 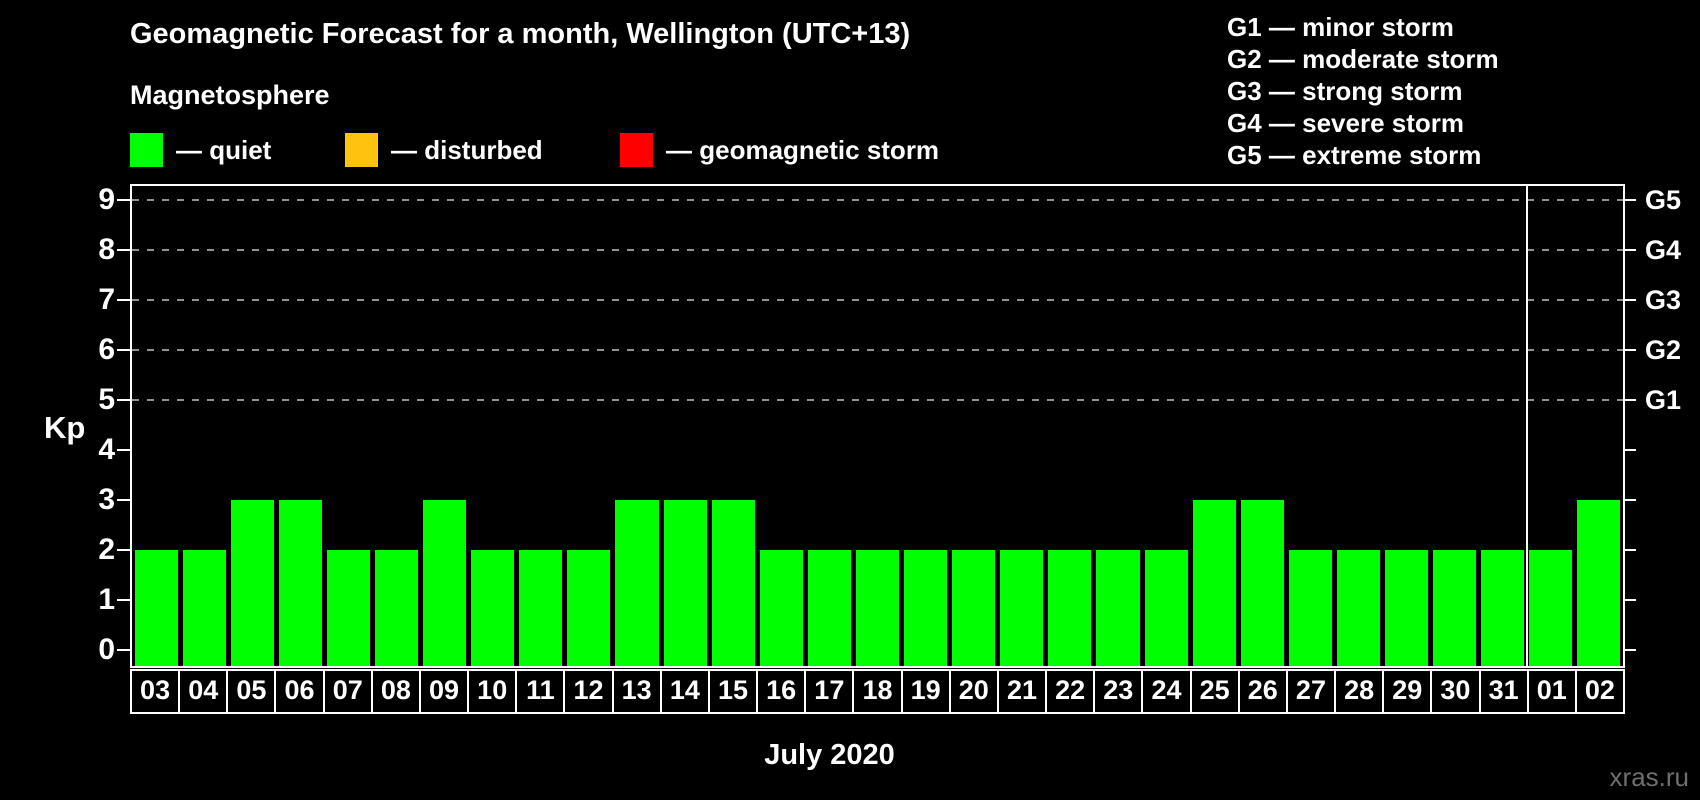 What do you see at coordinates (540, 691) in the screenshot?
I see `day-cell-11: 11` at bounding box center [540, 691].